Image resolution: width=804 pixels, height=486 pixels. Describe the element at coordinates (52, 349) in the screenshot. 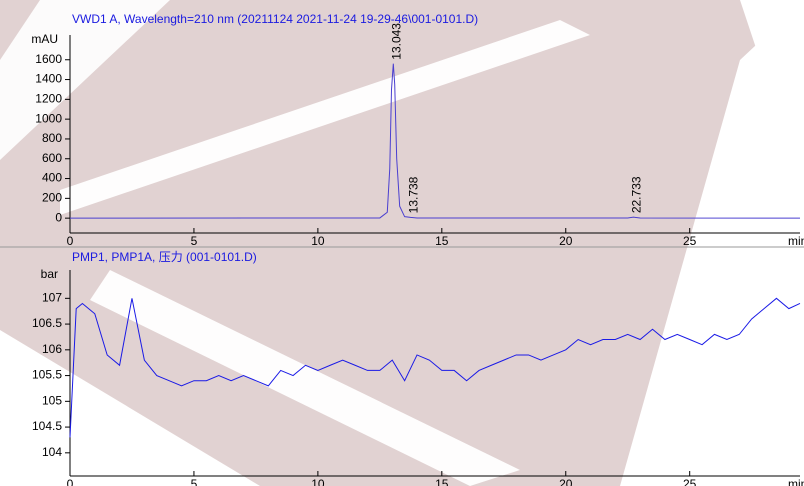

I see `y-tick-label: 106` at that location.